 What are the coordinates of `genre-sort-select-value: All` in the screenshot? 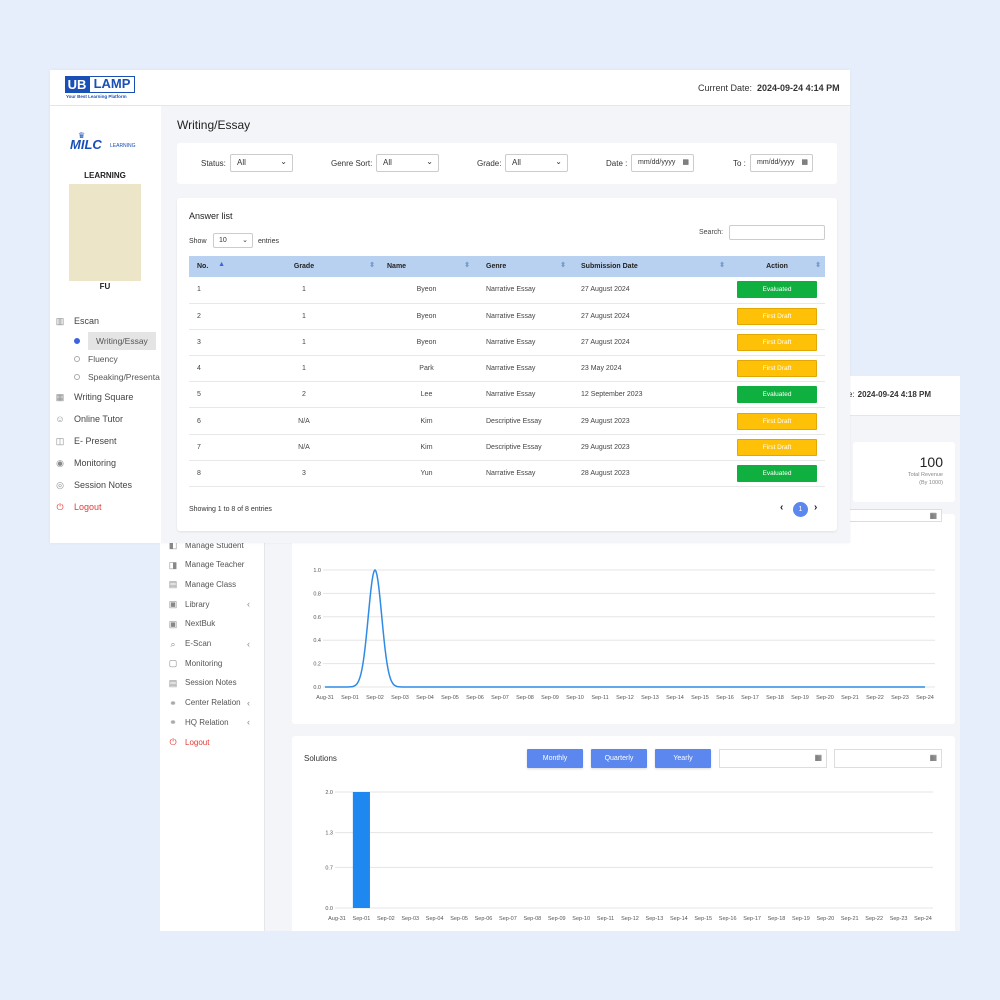 It's located at (387, 162).